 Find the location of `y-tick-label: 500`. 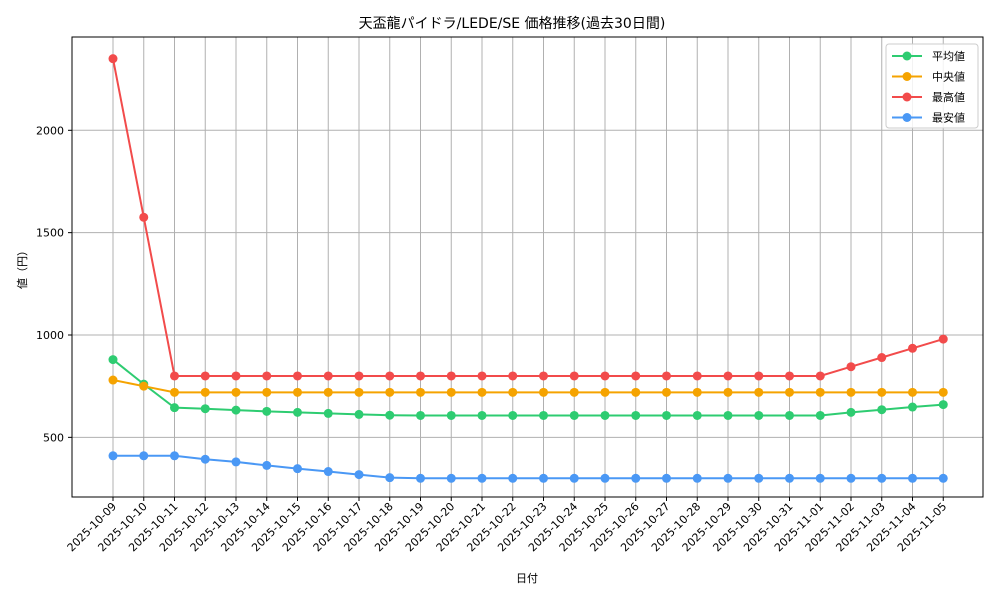

y-tick-label: 500 is located at coordinates (53, 437).